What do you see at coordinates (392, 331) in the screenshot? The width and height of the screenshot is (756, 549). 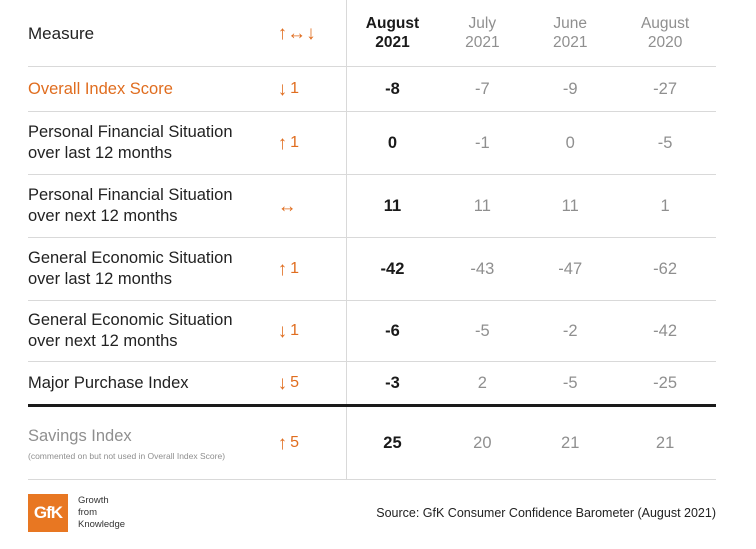 I see `row-value: -6` at bounding box center [392, 331].